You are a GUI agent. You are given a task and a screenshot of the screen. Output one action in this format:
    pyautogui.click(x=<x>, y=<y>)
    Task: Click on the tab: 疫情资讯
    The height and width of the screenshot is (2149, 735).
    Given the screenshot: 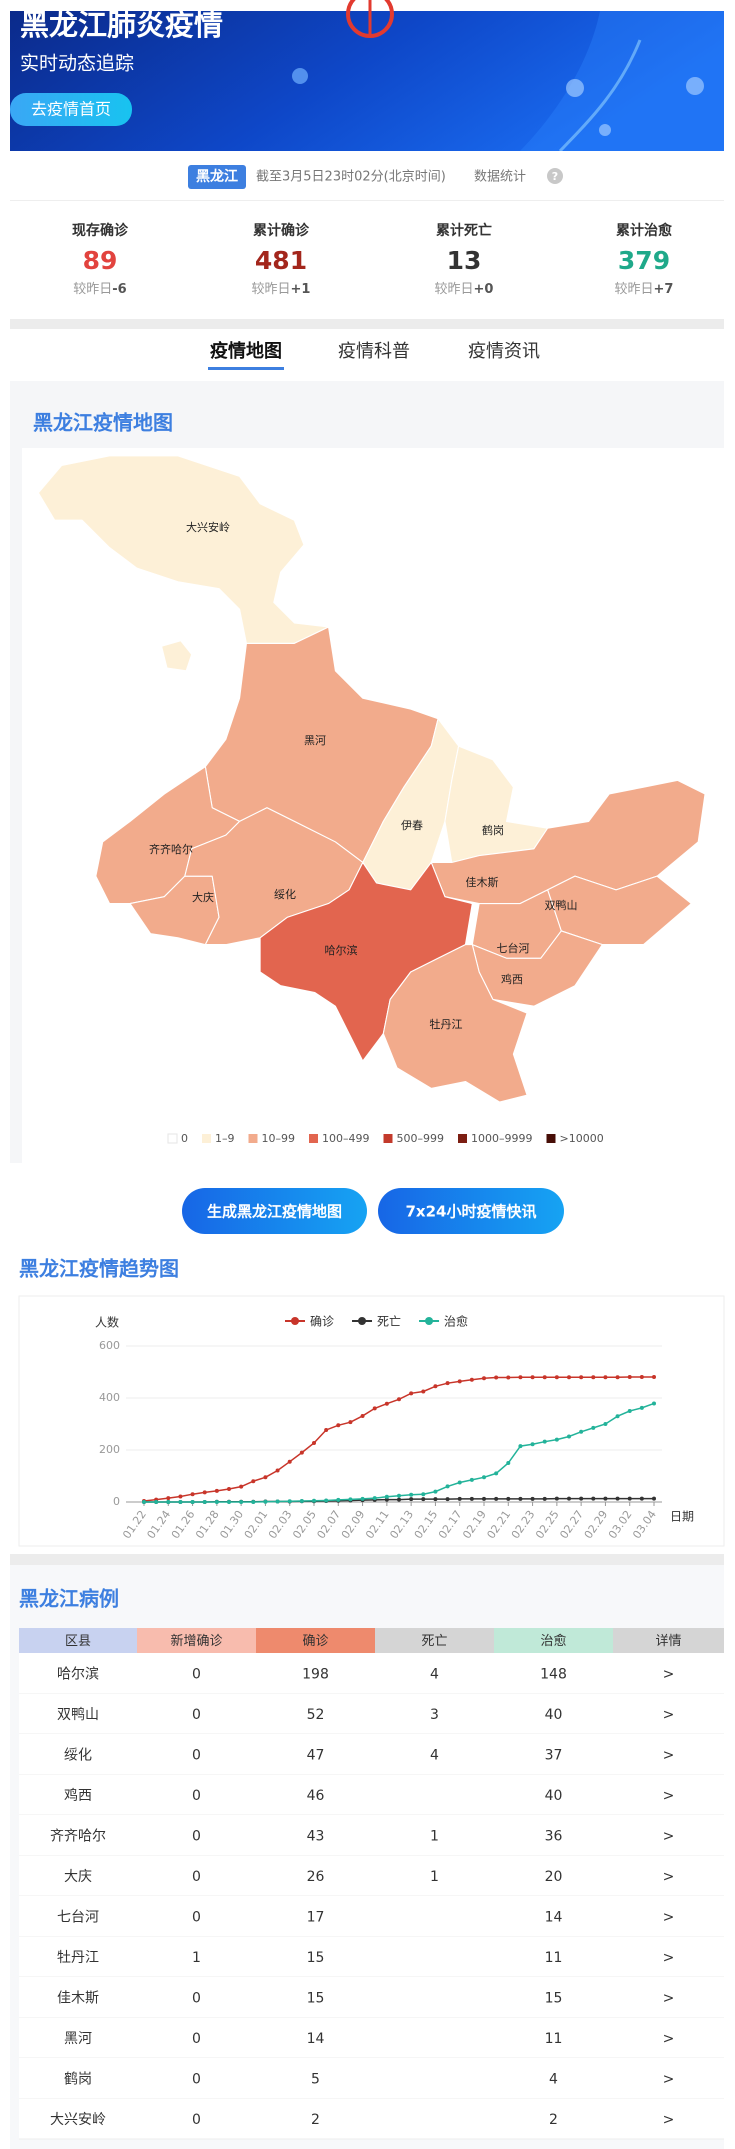 What is the action you would take?
    pyautogui.click(x=504, y=351)
    